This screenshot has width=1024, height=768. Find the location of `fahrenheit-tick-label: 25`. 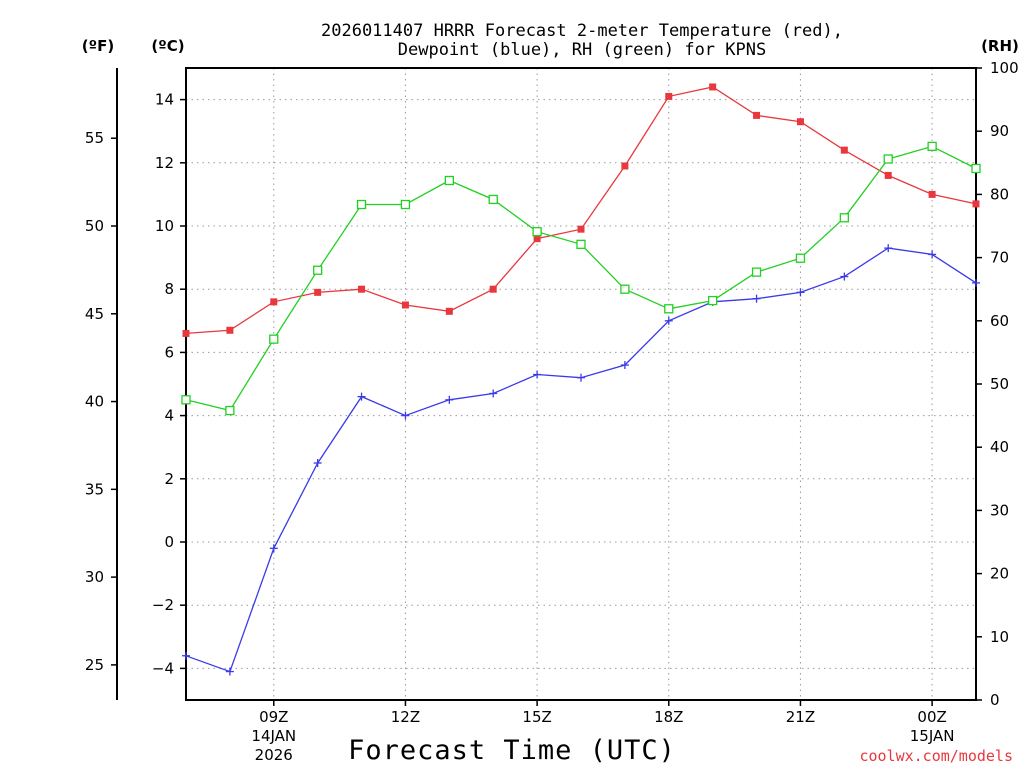

fahrenheit-tick-label: 25 is located at coordinates (94, 665).